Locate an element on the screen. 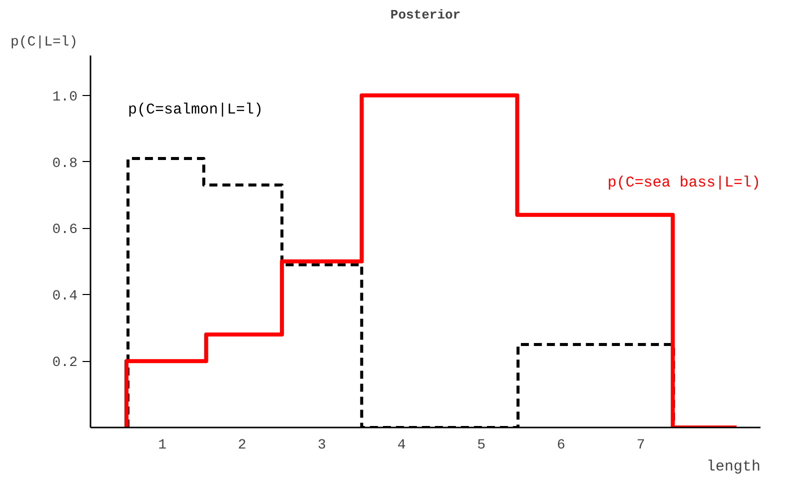 This screenshot has width=791, height=487. series-label: p(C=sea bass|L=l) is located at coordinates (684, 183).